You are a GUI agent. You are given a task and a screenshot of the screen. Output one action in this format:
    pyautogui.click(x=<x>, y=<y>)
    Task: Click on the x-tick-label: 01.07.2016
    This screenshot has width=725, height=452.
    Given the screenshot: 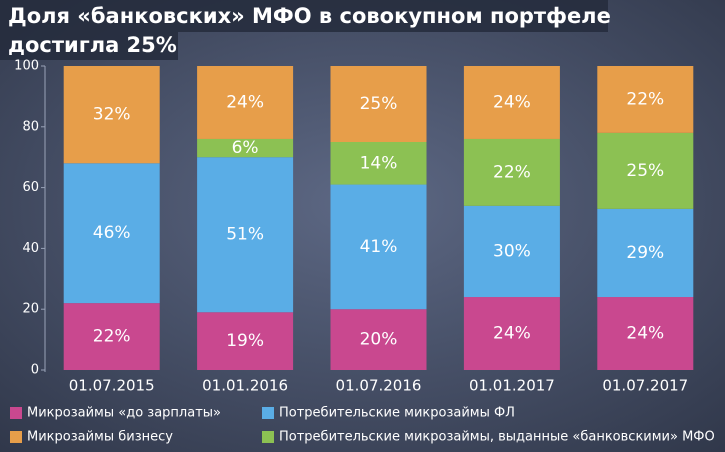 What is the action you would take?
    pyautogui.click(x=379, y=386)
    